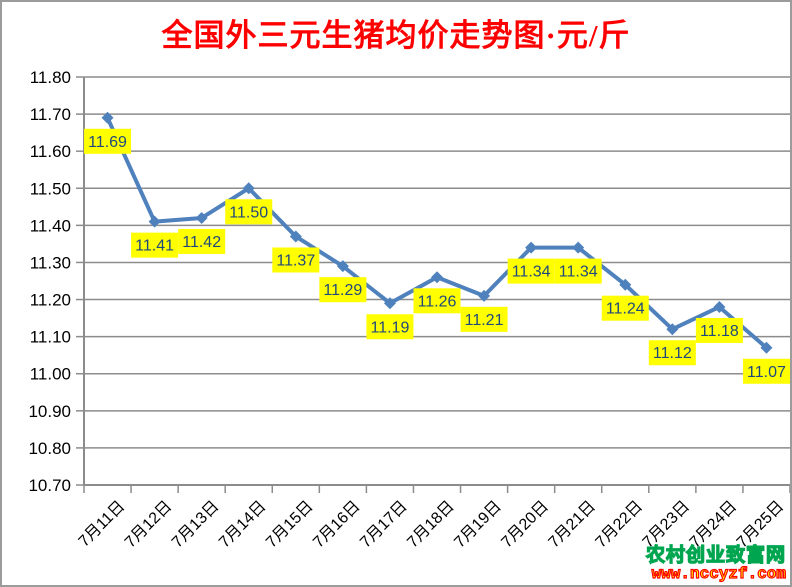 Image resolution: width=792 pixels, height=587 pixels. Describe the element at coordinates (50, 337) in the screenshot. I see `y-tick-label: 11.10` at that location.